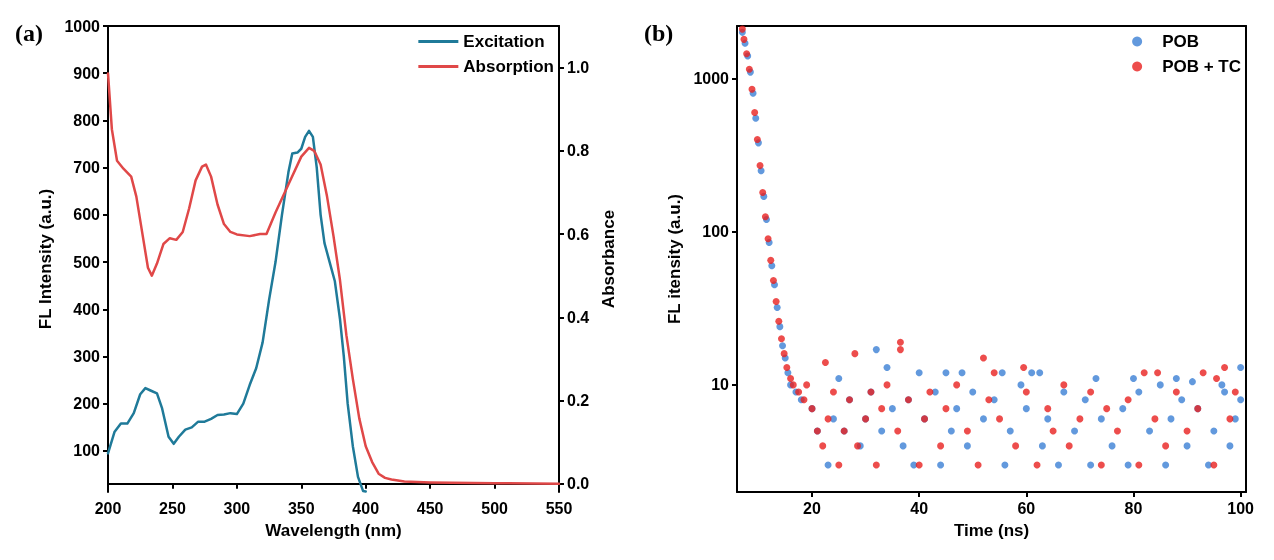 The image size is (1274, 560). I want to click on x-tick-label: 250, so click(172, 508).